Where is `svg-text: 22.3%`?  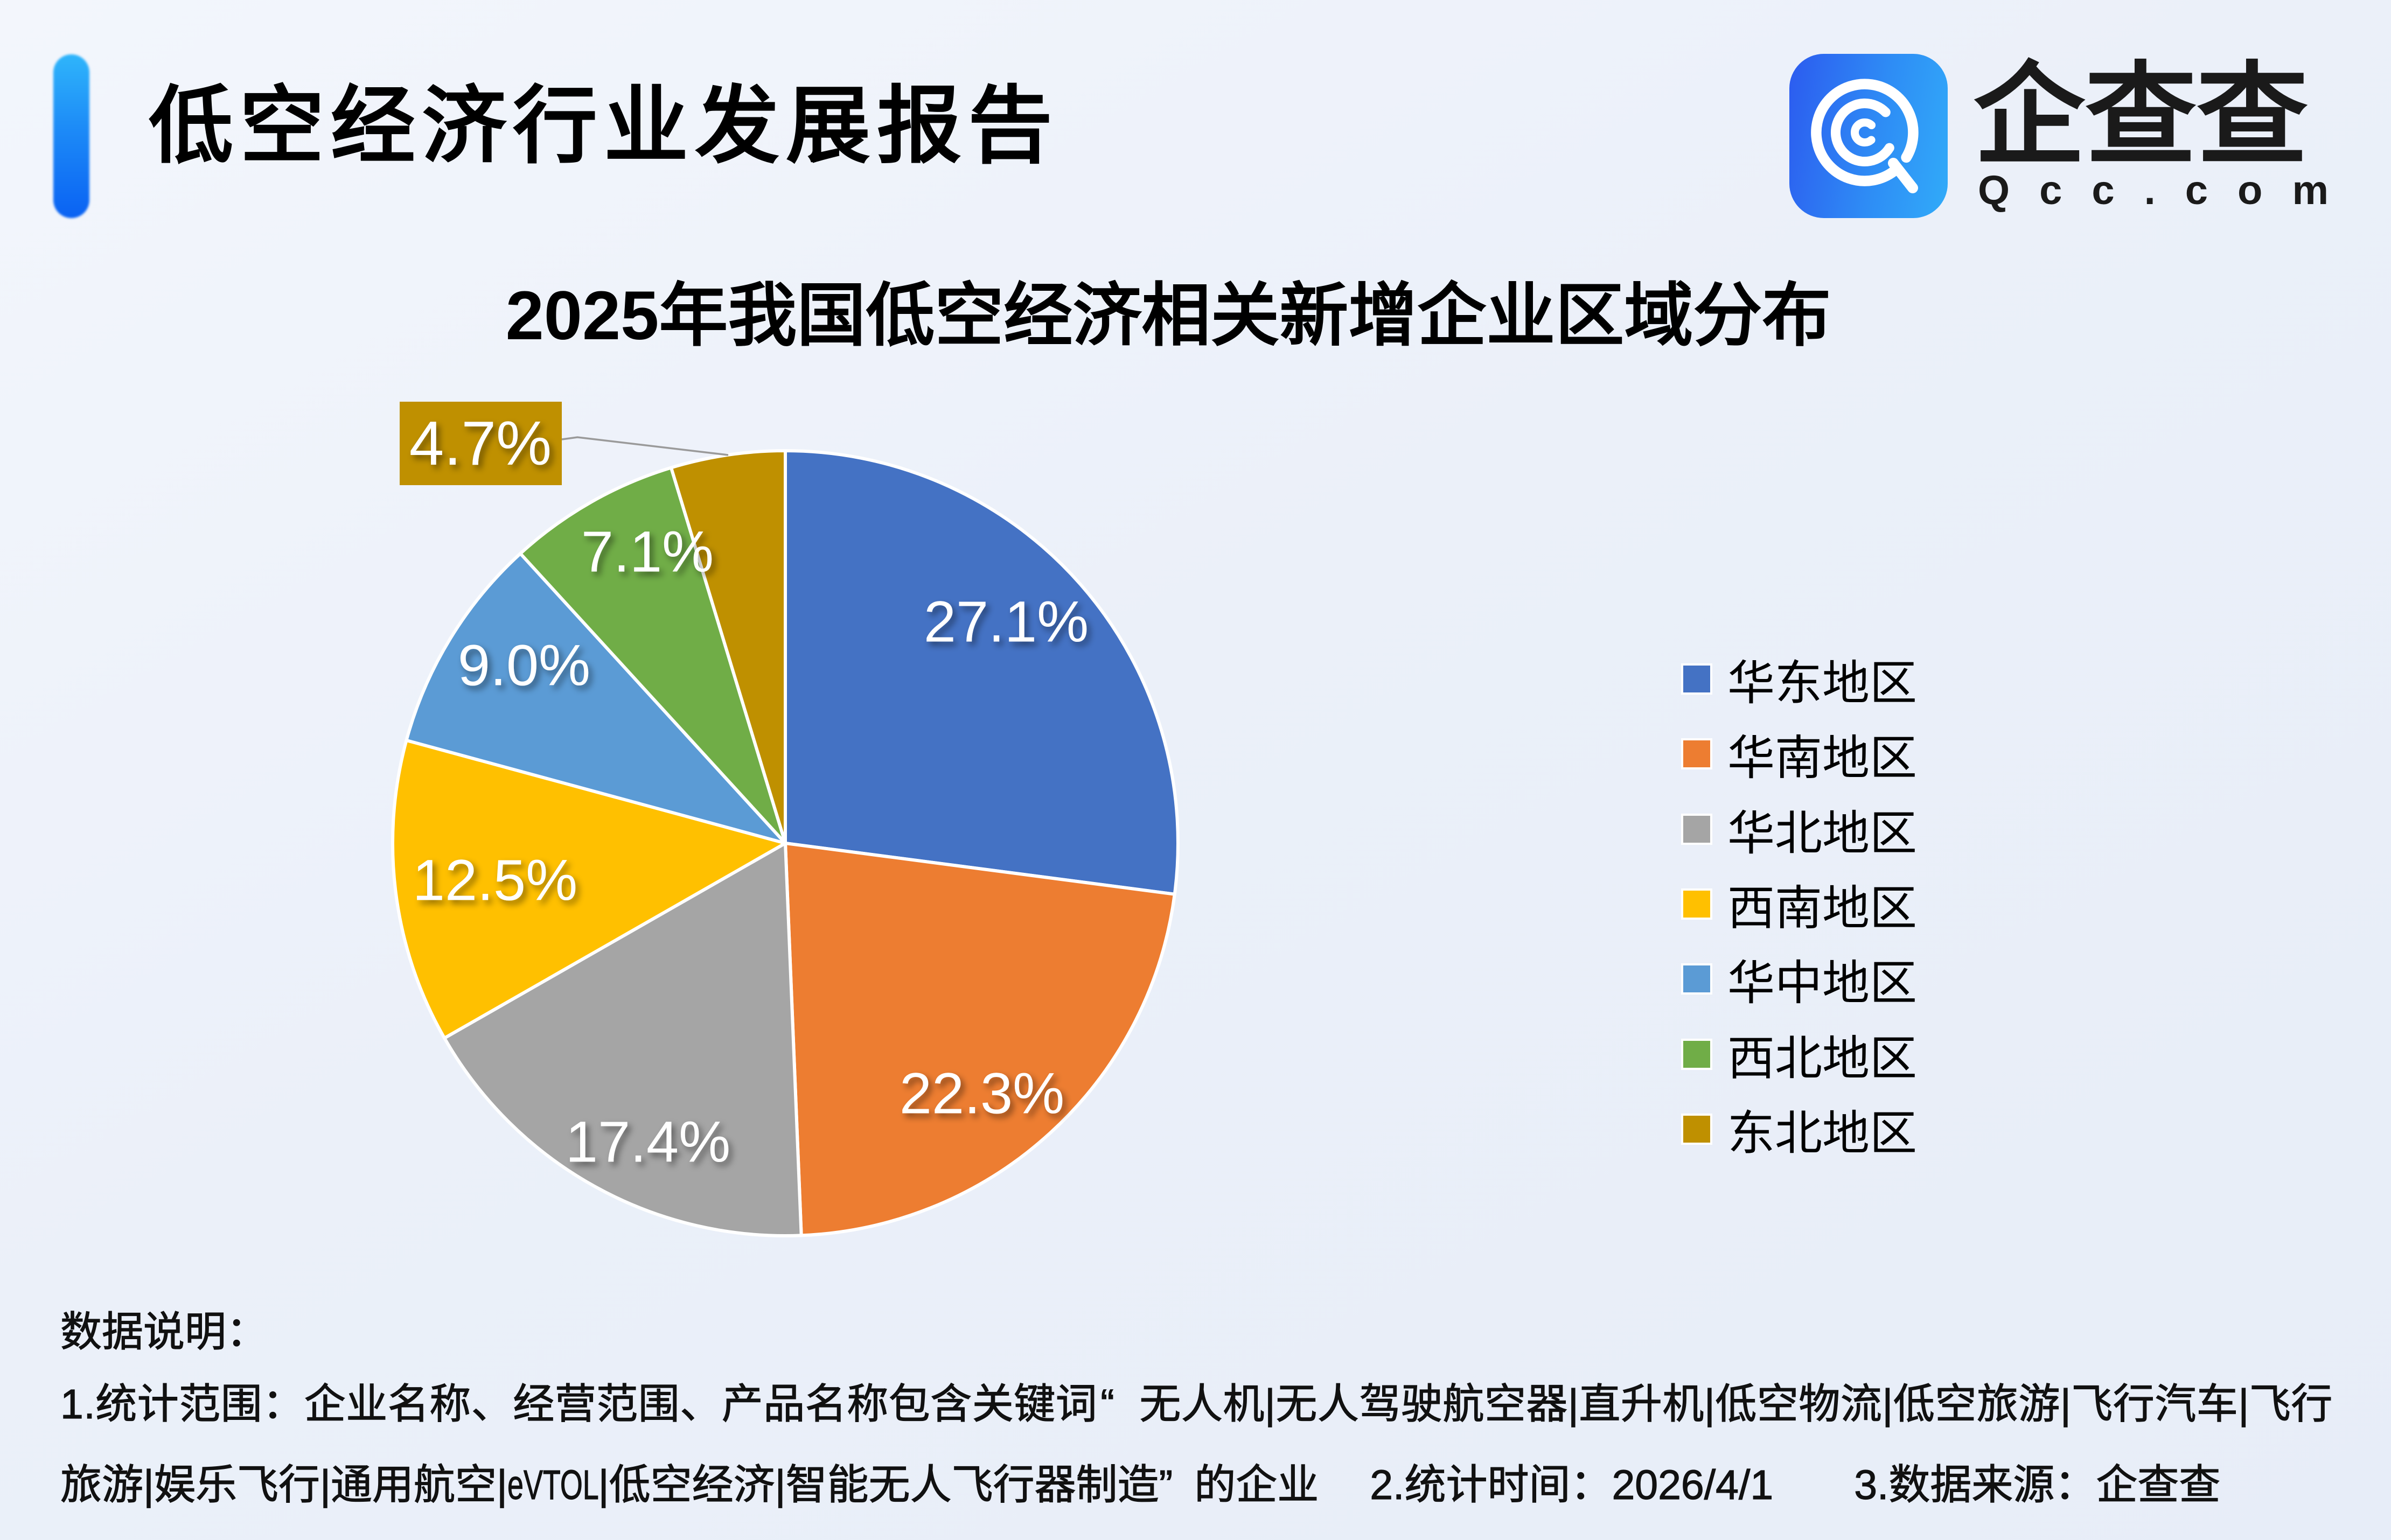
svg-text: 22.3% is located at coordinates (982, 1093).